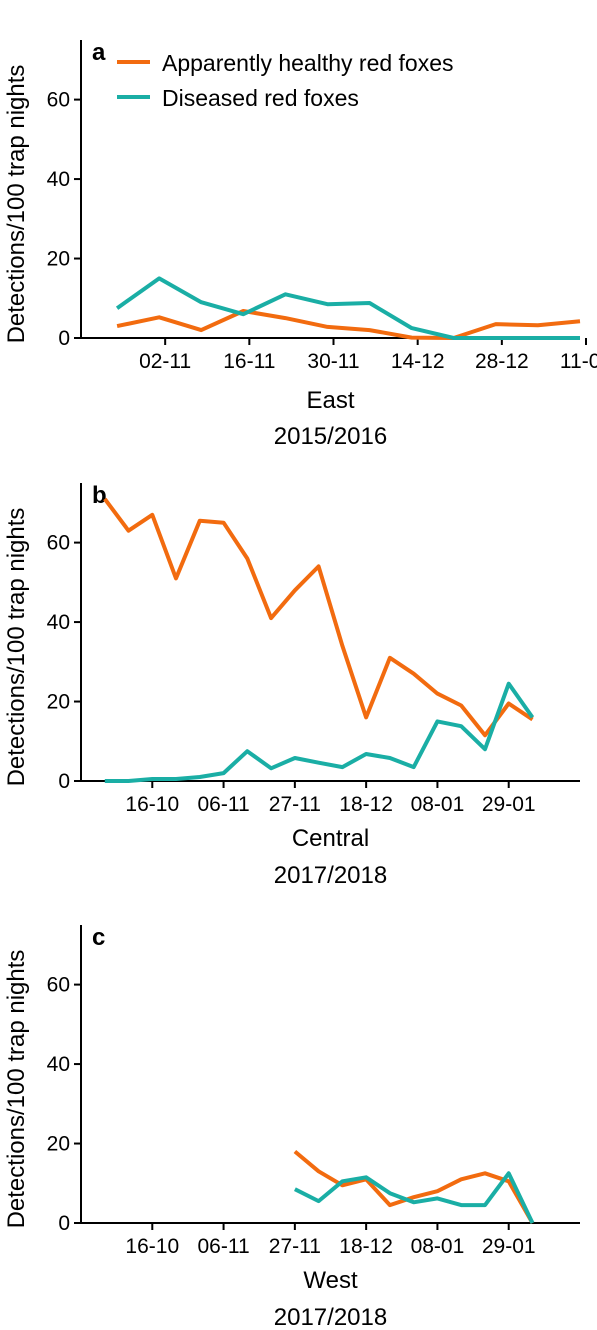 The width and height of the screenshot is (597, 1330). I want to click on x-axis-title: Central, so click(330, 838).